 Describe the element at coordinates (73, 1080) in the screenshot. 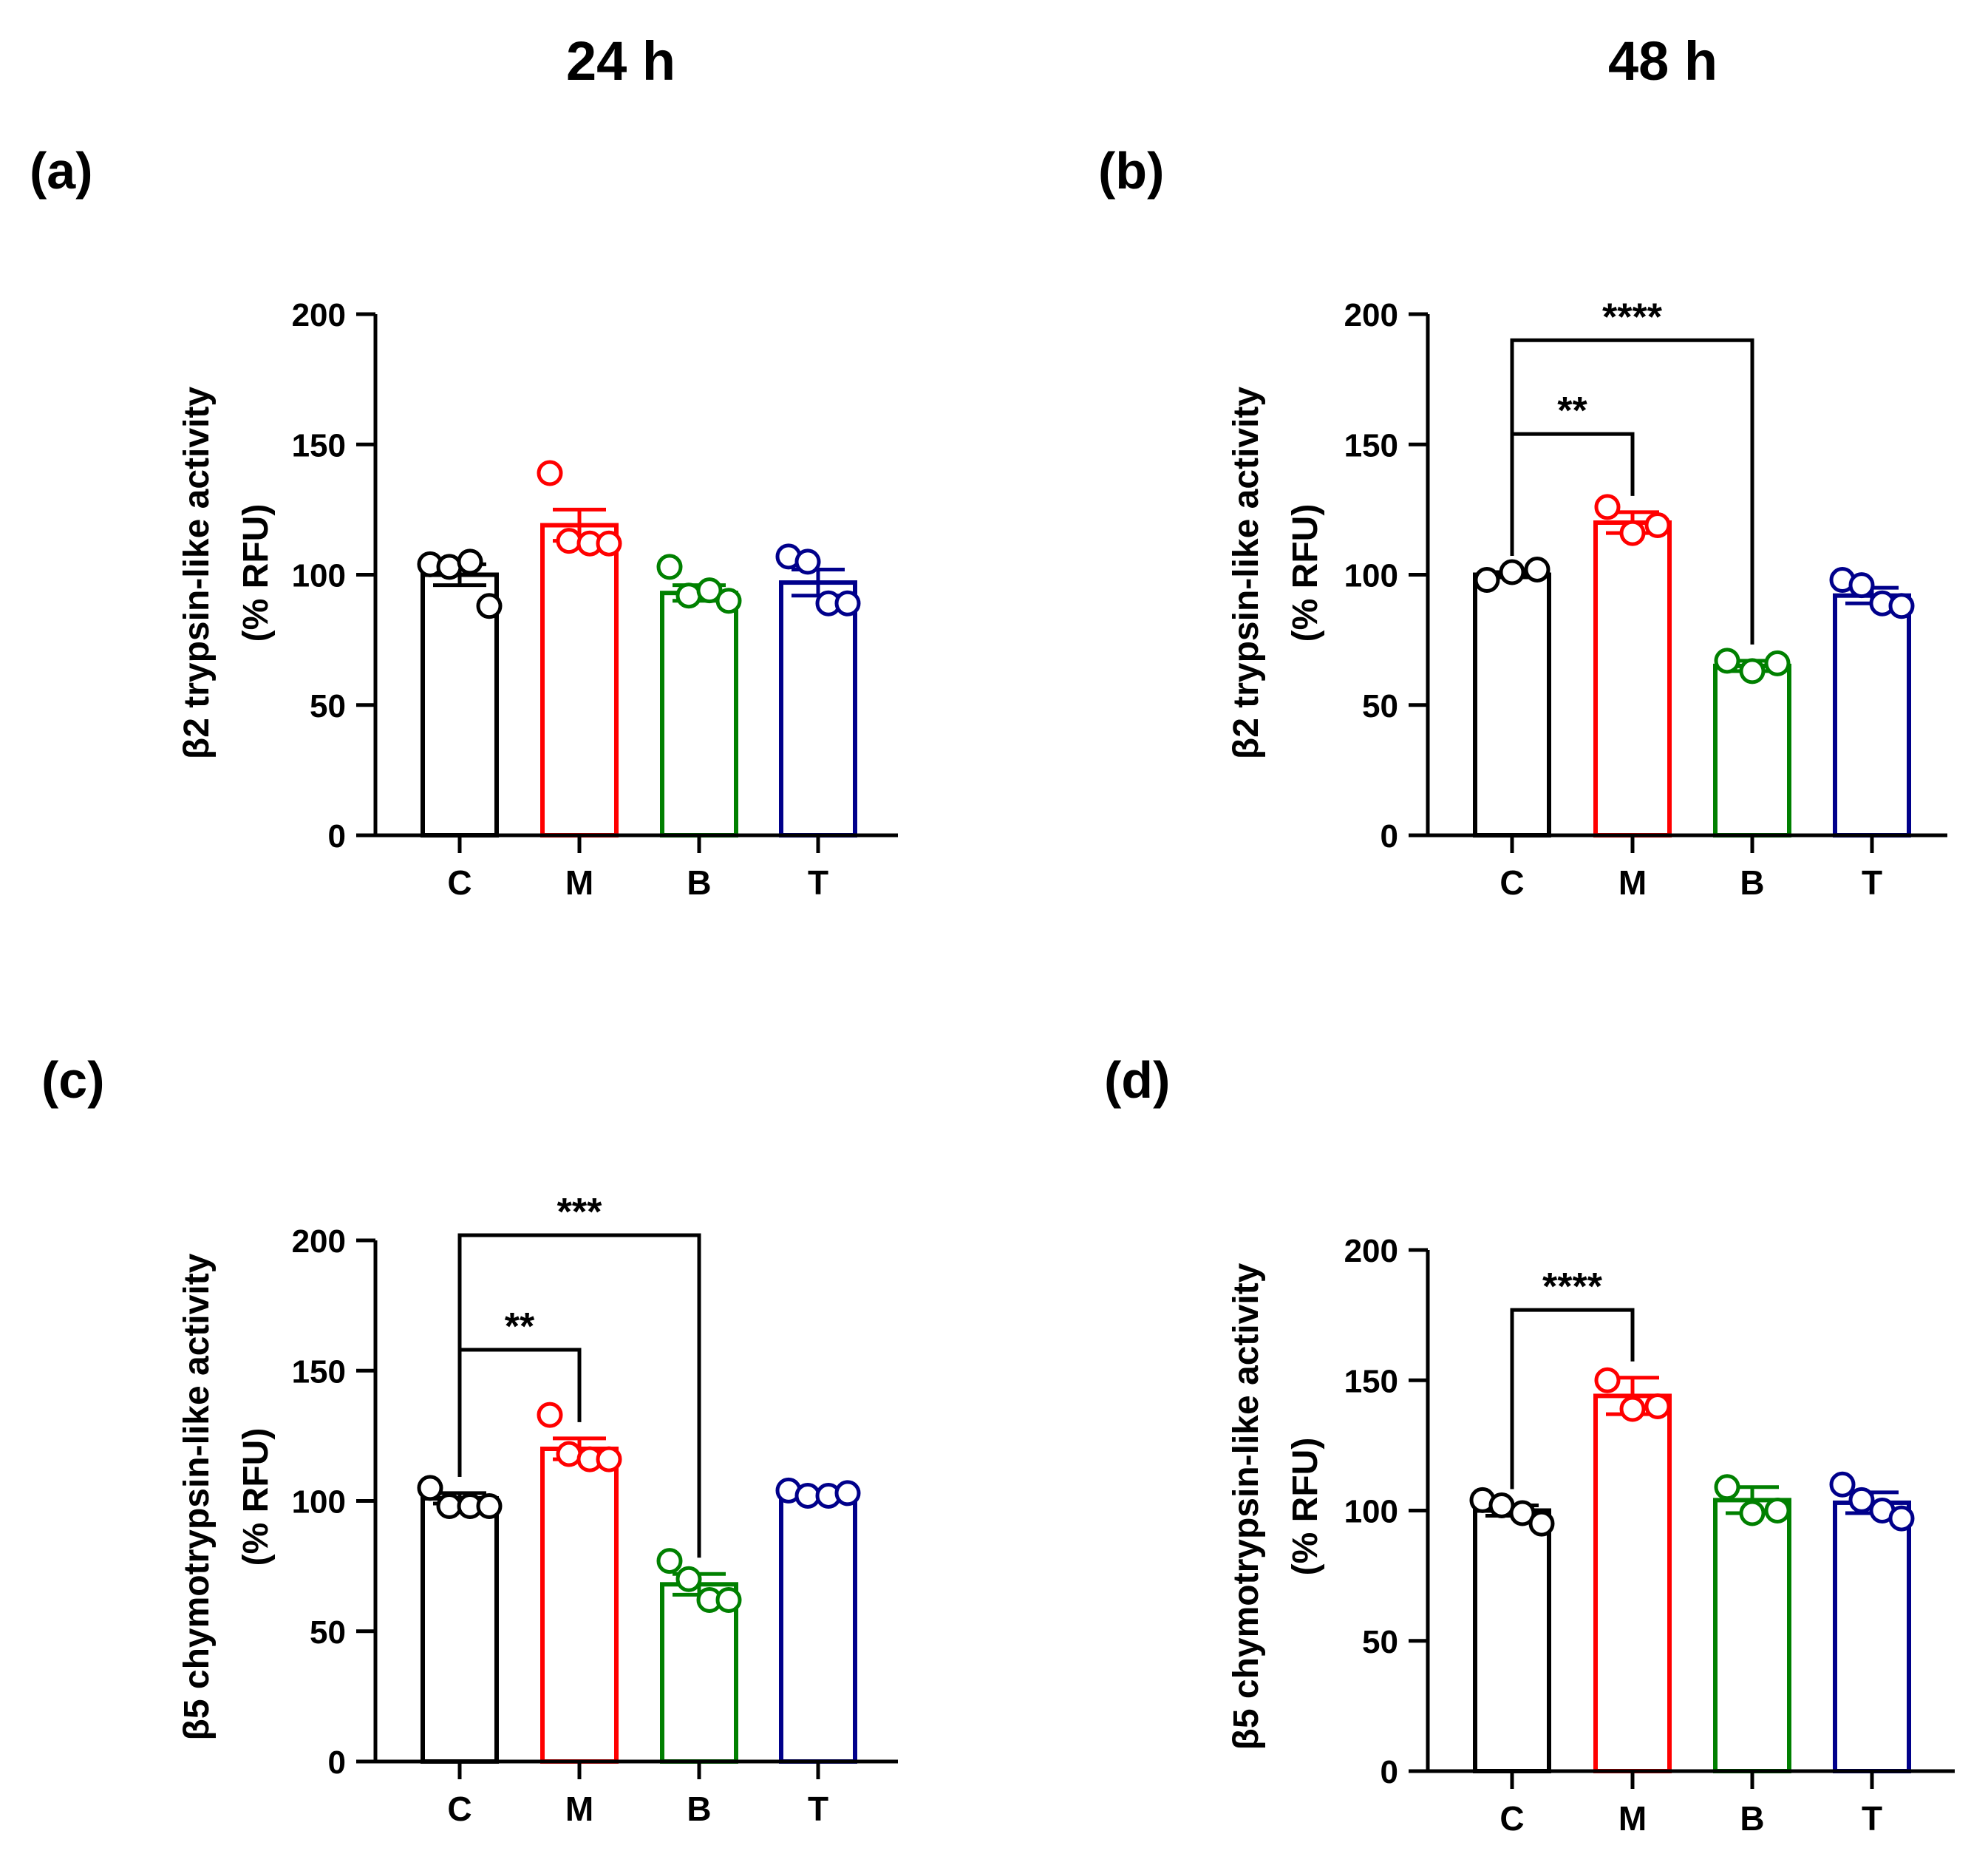

I see `panel-label-c: (c)` at that location.